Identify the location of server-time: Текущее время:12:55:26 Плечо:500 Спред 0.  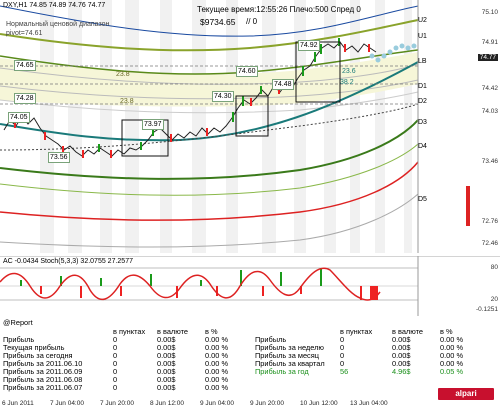
(279, 9).